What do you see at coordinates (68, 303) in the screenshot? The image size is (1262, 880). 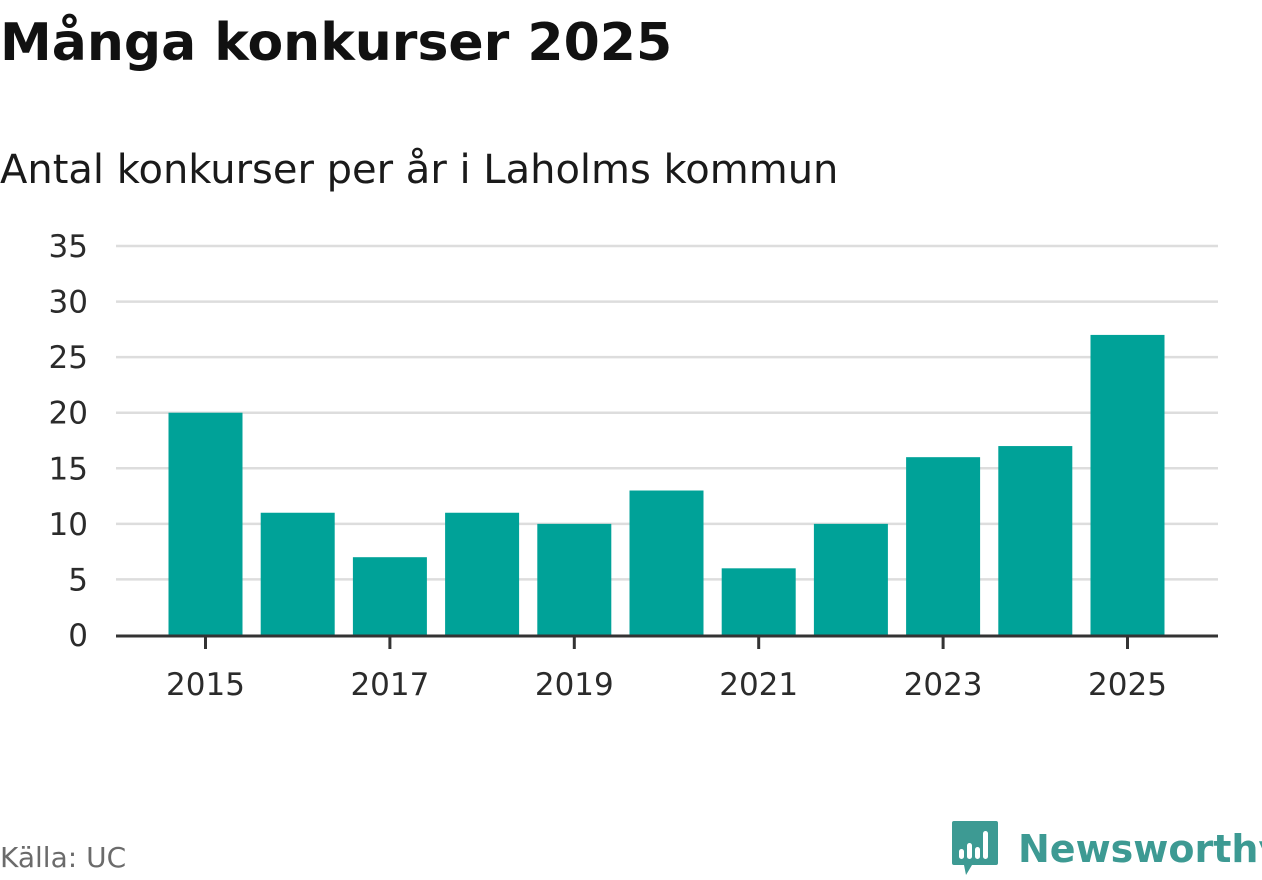 I see `y-tick-label: 30` at bounding box center [68, 303].